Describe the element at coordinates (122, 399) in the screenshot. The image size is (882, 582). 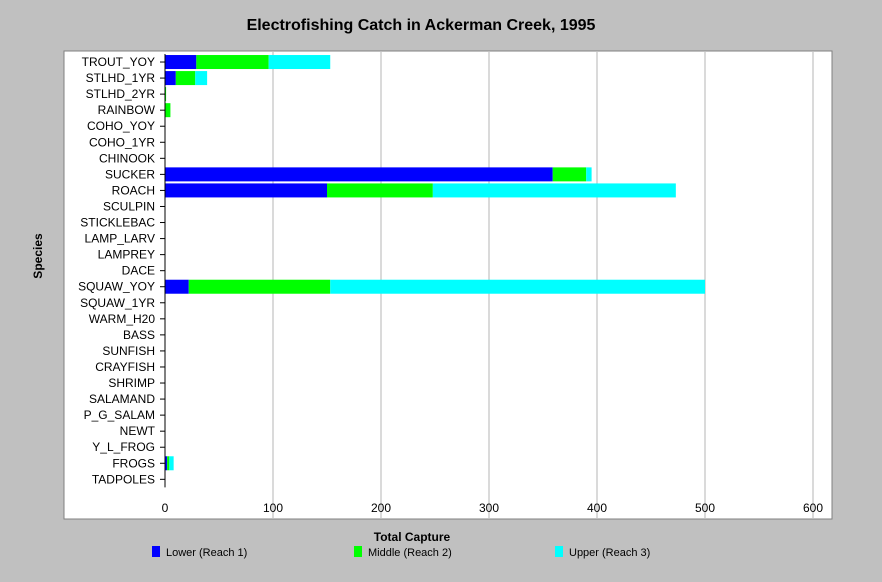
I see `y-tick-label: SALAMAND` at that location.